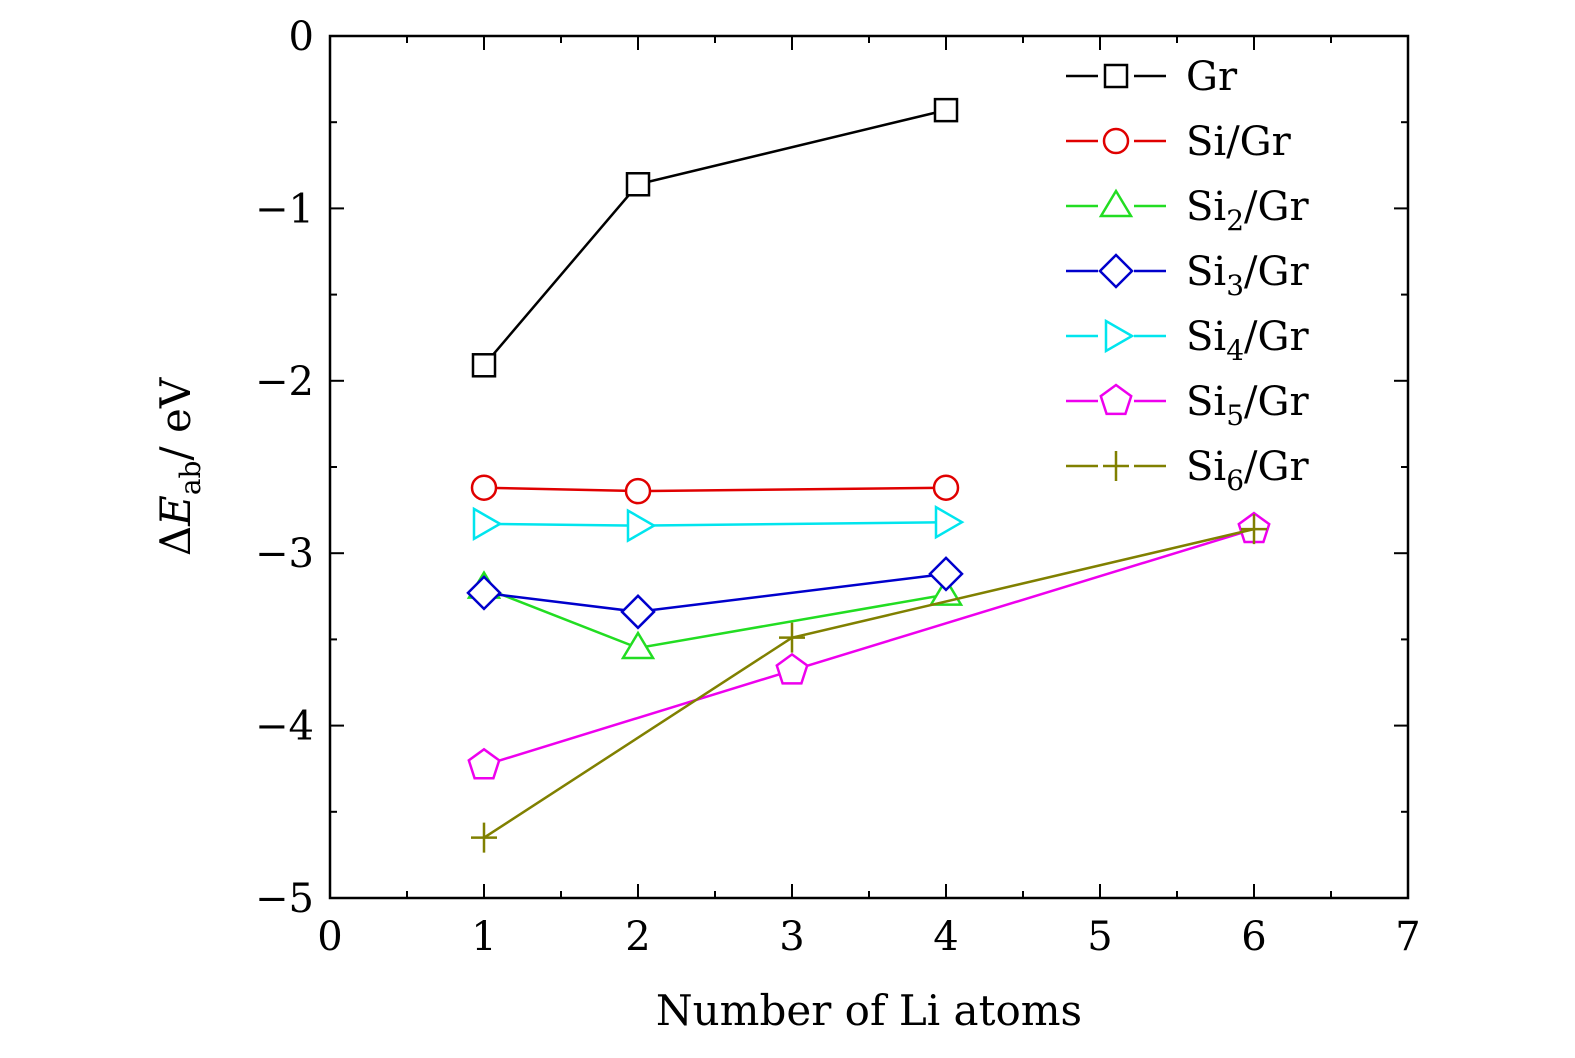 This screenshot has height=1058, width=1575. Describe the element at coordinates (284, 554) in the screenshot. I see `y-tick-label: −3` at that location.